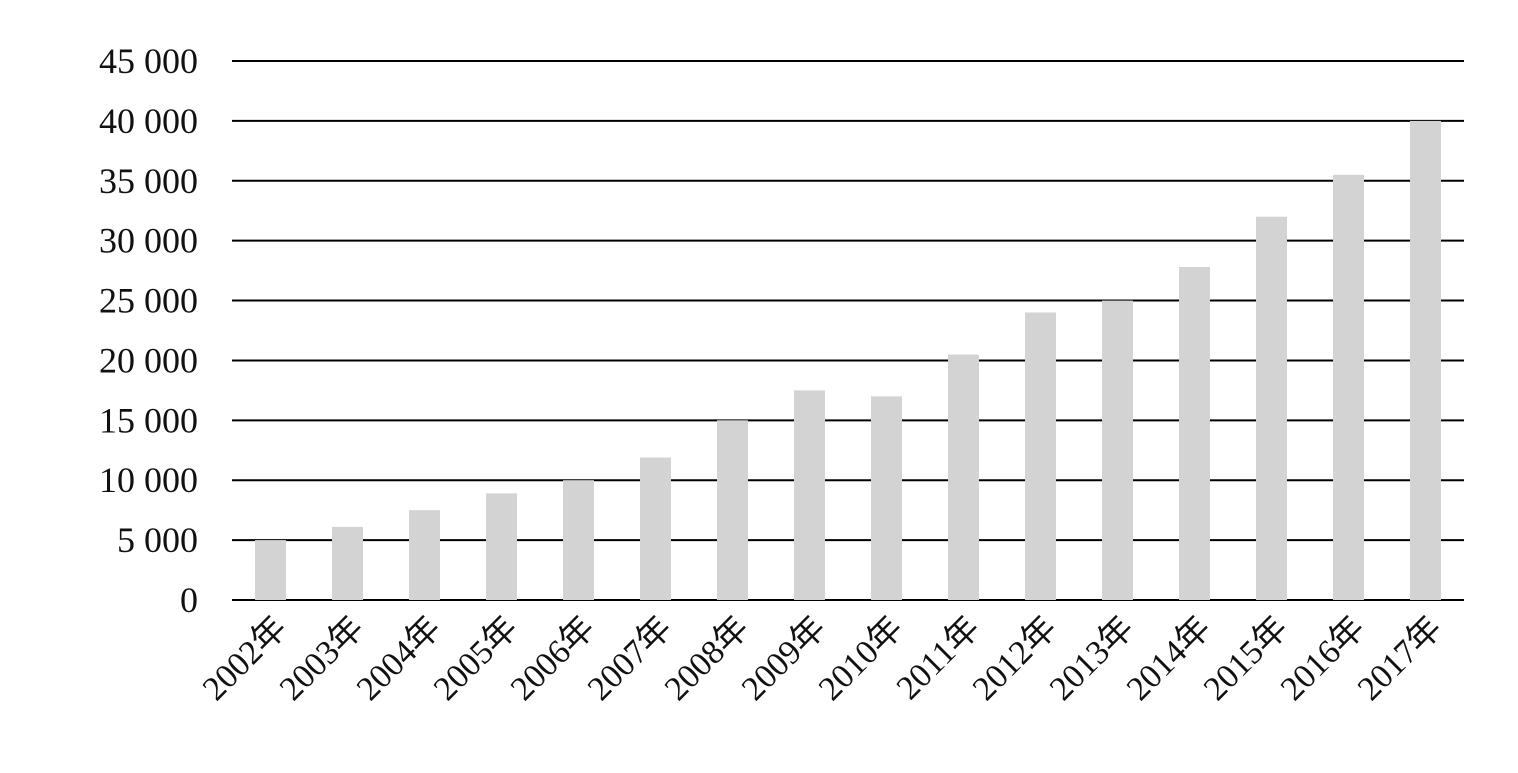 This screenshot has height=773, width=1518. I want to click on x-tick-label: 2012年, so click(1014, 658).